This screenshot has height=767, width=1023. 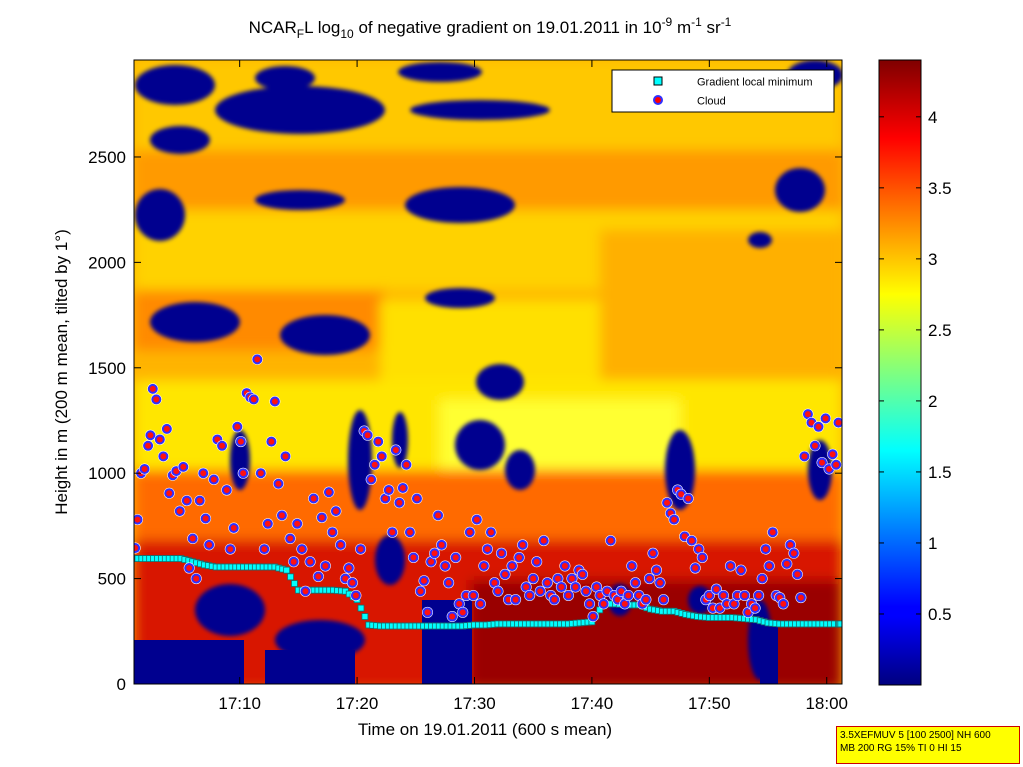 I want to click on colorbar-tick-label: 2.5, so click(x=940, y=330).